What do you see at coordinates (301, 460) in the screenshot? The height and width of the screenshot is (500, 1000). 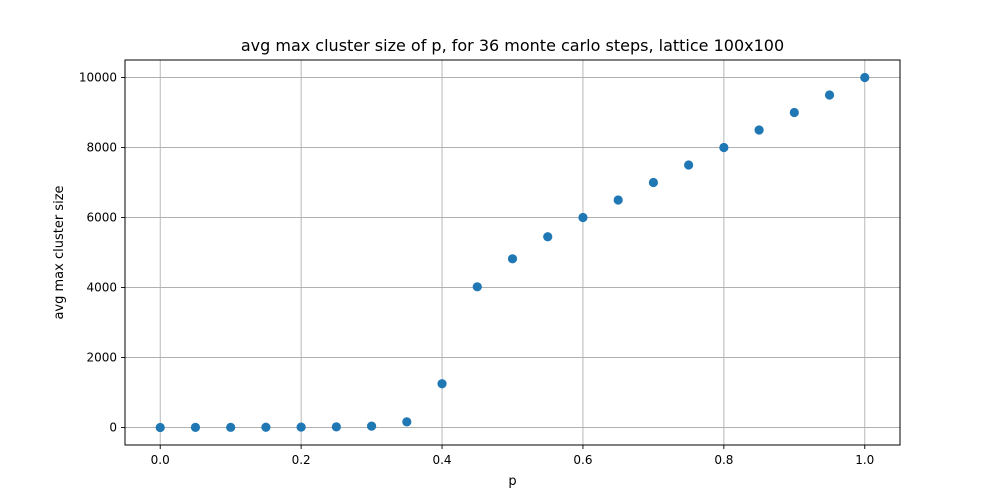 I see `x-tick-label: 0.2` at bounding box center [301, 460].